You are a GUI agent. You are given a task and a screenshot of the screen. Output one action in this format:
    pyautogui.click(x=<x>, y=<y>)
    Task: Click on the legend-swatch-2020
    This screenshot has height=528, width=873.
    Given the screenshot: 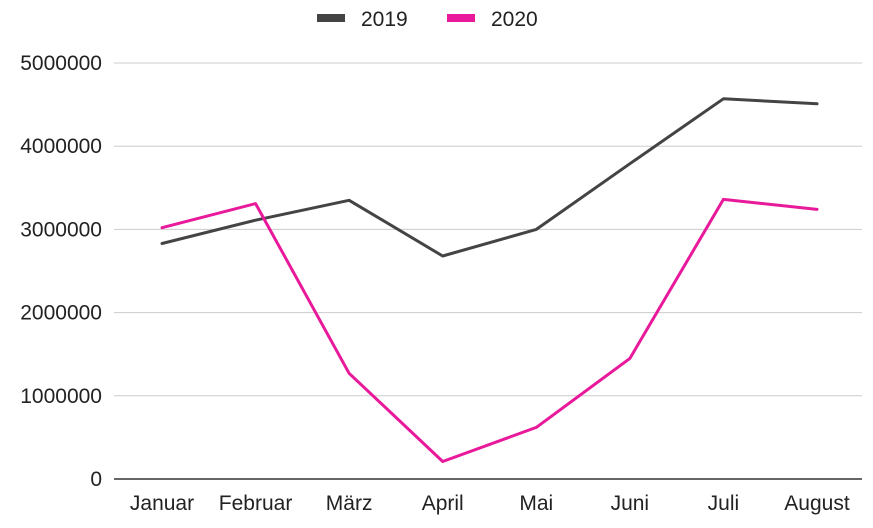 What is the action you would take?
    pyautogui.click(x=461, y=18)
    